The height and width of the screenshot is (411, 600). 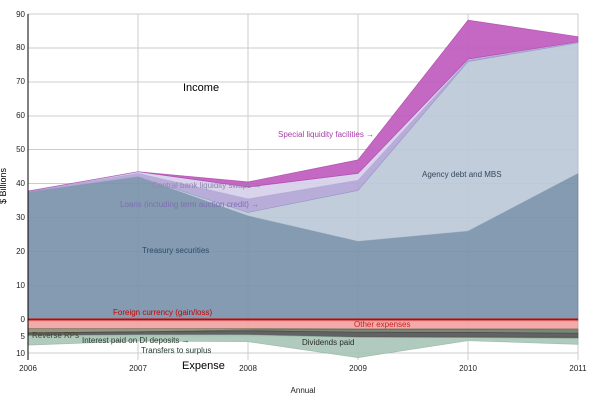 What do you see at coordinates (201, 88) in the screenshot?
I see `annotation-income: Income` at bounding box center [201, 88].